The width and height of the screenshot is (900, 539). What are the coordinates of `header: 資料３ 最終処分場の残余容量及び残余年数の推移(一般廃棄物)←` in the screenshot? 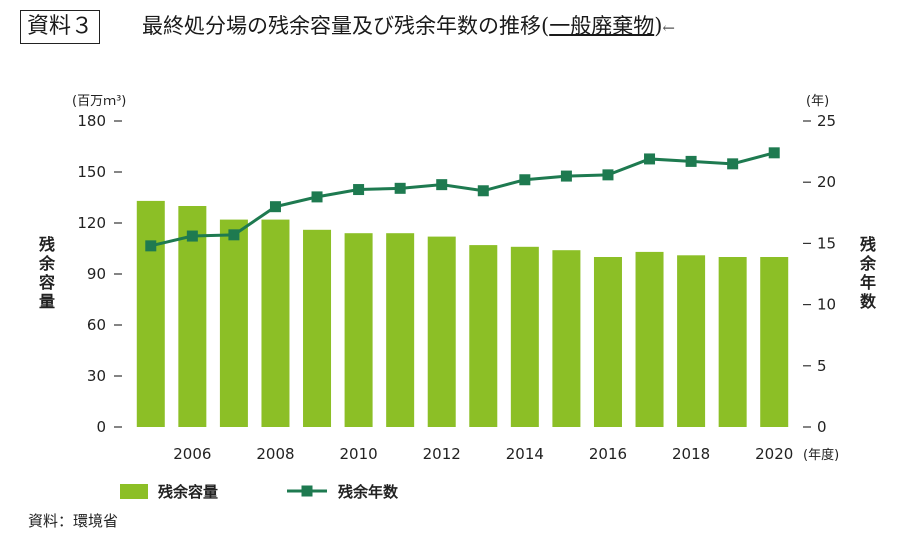 It's located at (450, 30).